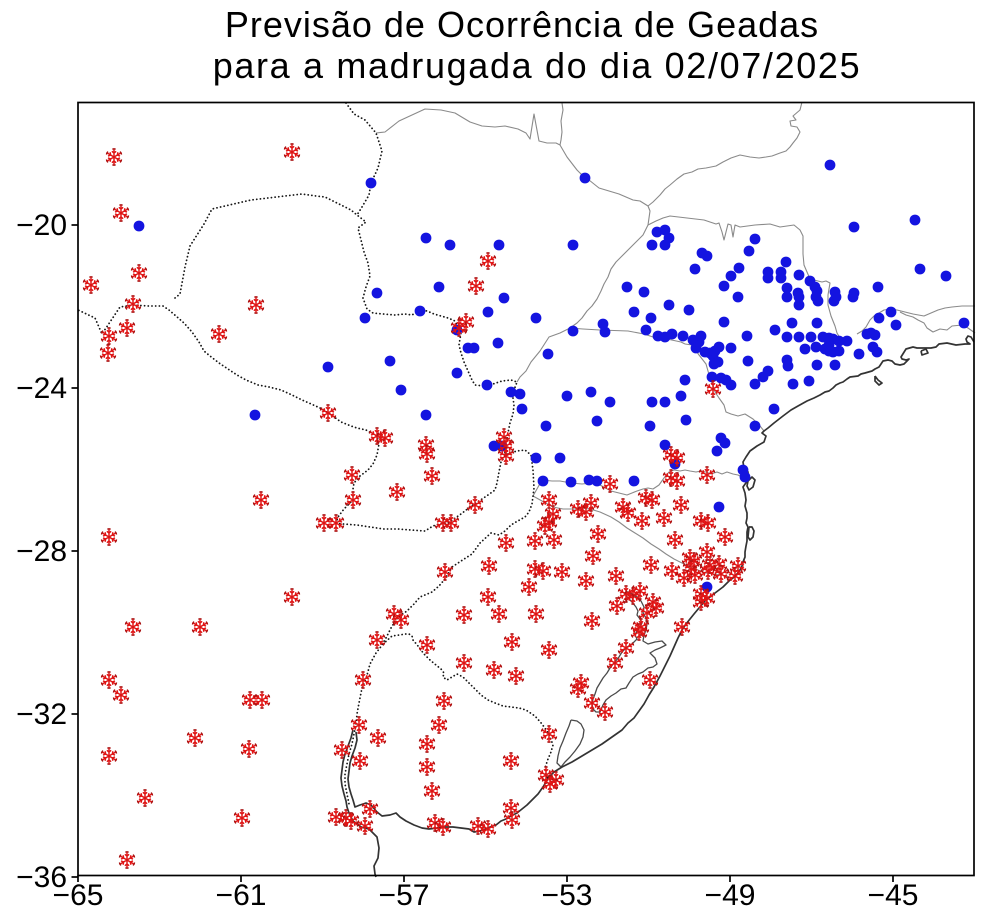  Describe the element at coordinates (893, 895) in the screenshot. I see `svg-text: −45` at that location.